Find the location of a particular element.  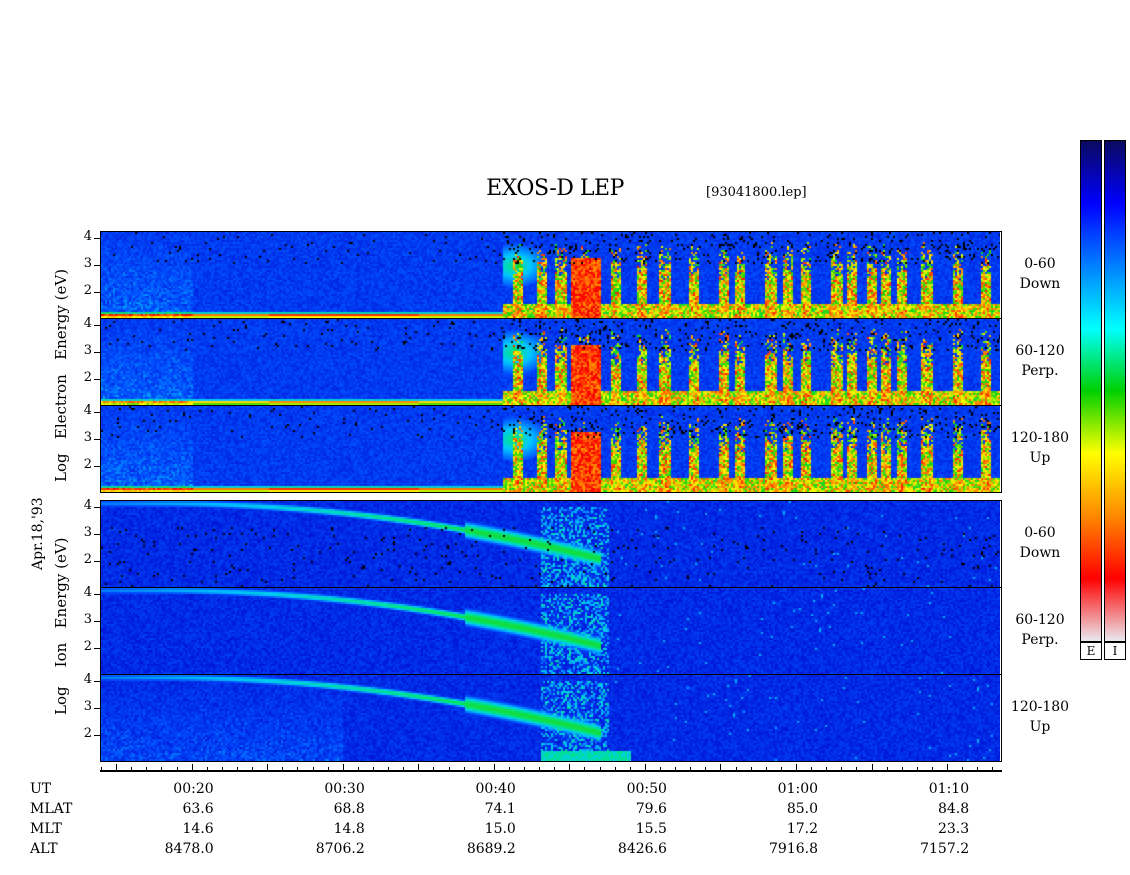

table-row-label: MLT is located at coordinates (46, 829).